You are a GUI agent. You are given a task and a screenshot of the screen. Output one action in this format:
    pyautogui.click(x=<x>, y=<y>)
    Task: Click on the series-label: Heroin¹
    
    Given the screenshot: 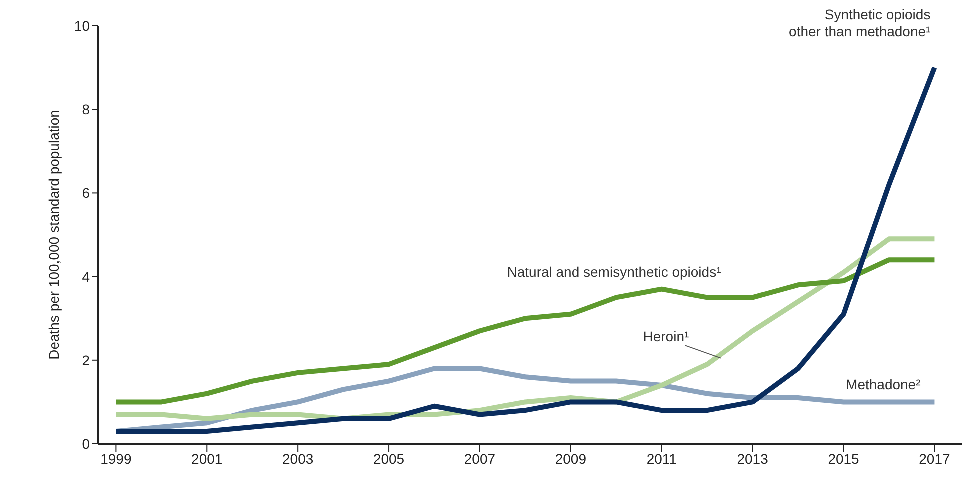 What is the action you would take?
    pyautogui.click(x=666, y=336)
    